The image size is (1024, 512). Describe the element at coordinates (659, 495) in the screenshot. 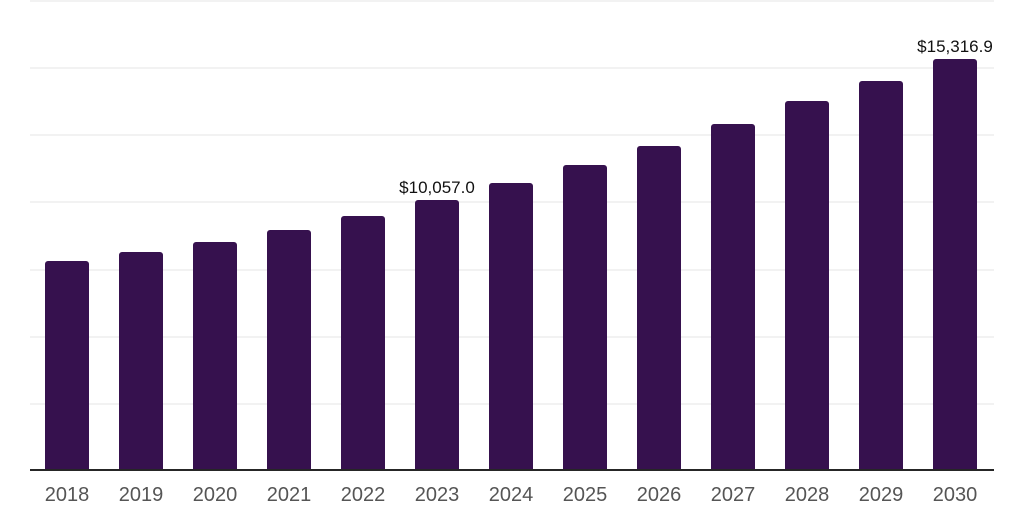

I see `x-axis-label-2026: 2026` at that location.